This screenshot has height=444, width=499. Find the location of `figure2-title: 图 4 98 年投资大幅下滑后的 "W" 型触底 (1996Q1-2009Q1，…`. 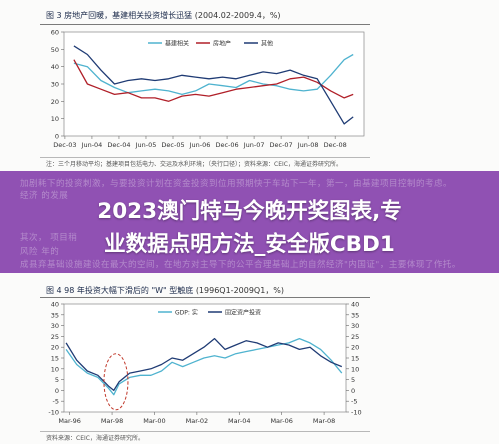

figure2-title: 图 4 98 年投资大幅下滑后的 "W" 型触底 (1996Q1-2009Q1，… is located at coordinates (165, 290).